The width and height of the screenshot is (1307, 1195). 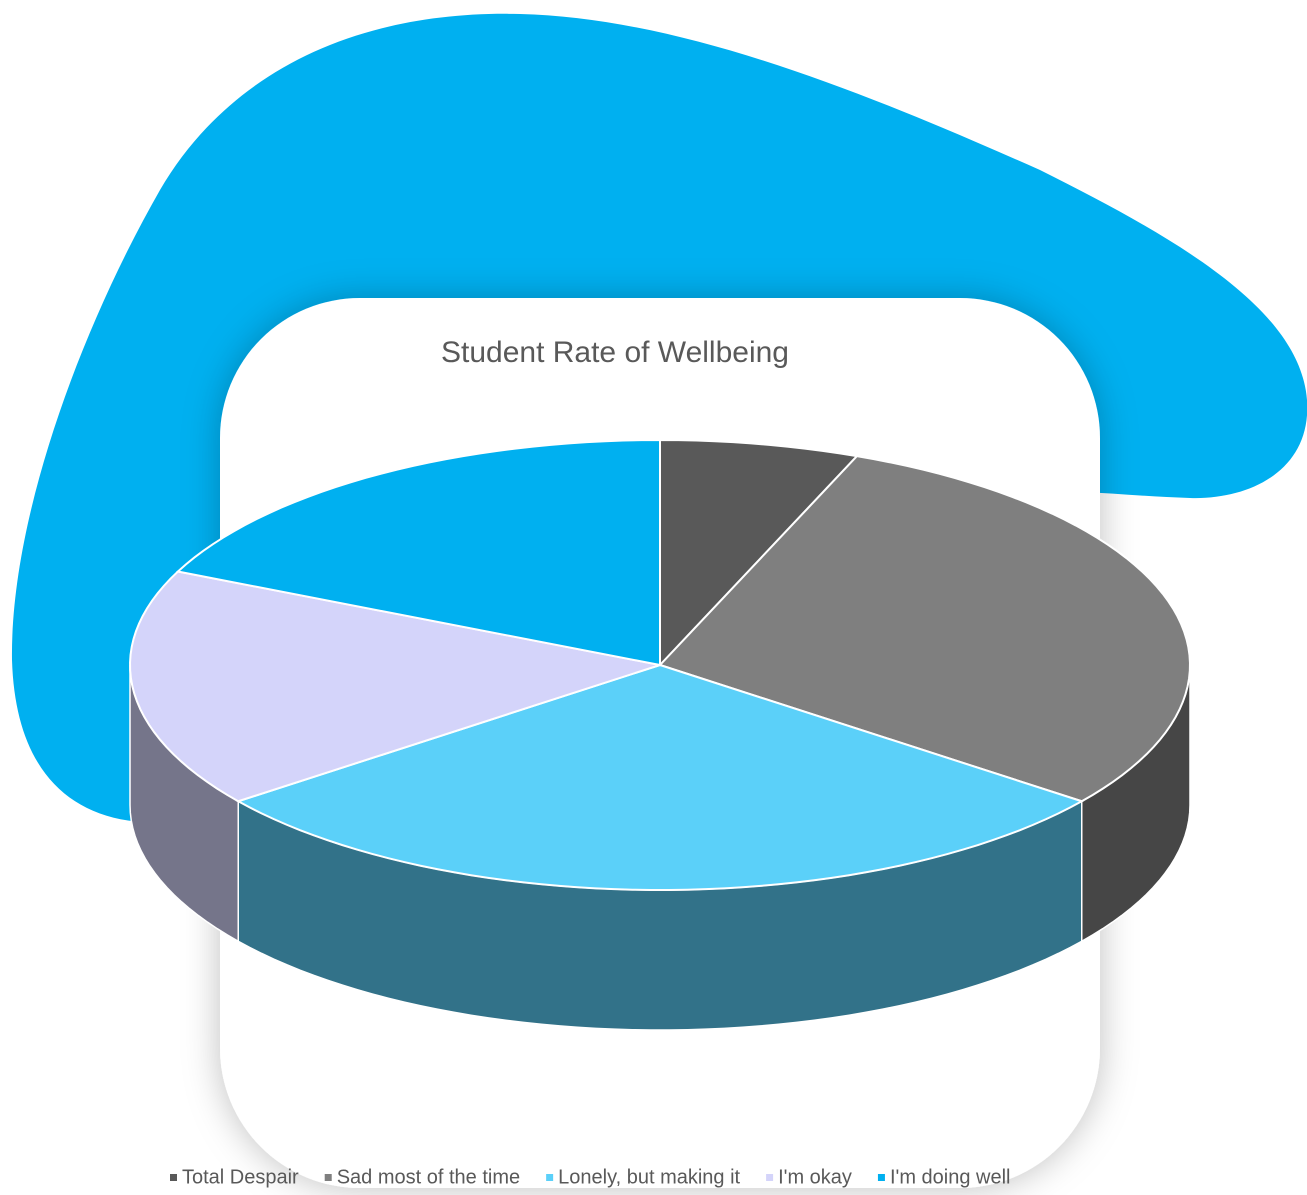 What do you see at coordinates (649, 1177) in the screenshot?
I see `legend-label: Lonely, but making it` at bounding box center [649, 1177].